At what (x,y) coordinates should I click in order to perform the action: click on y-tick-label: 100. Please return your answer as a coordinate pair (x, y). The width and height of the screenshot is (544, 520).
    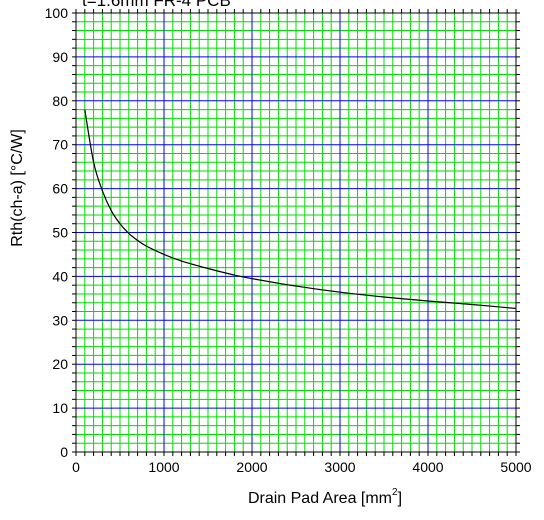
    Looking at the image, I should click on (57, 13).